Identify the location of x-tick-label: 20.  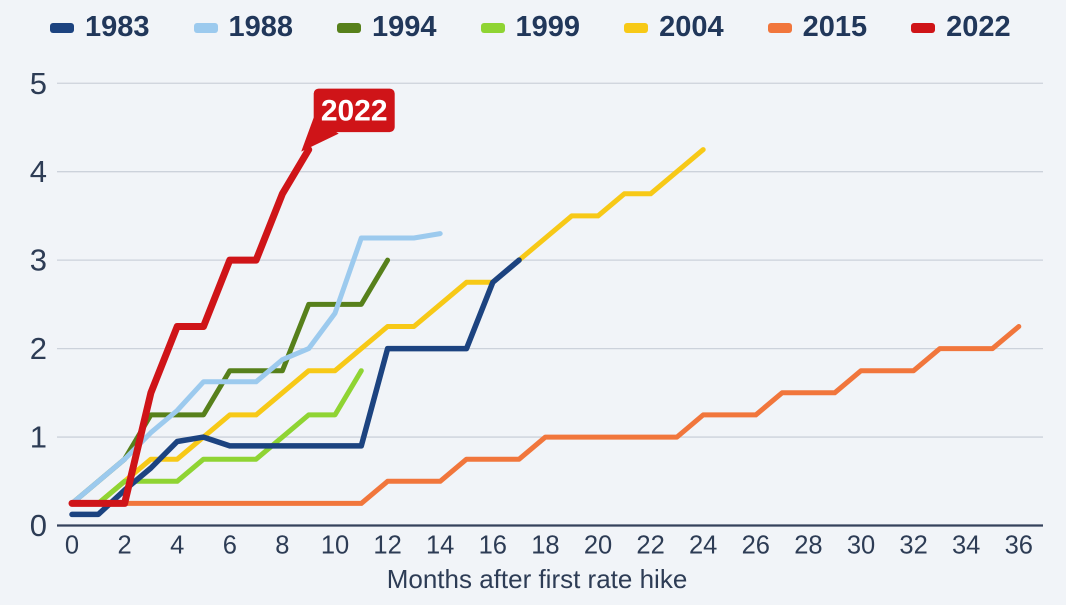
(598, 546).